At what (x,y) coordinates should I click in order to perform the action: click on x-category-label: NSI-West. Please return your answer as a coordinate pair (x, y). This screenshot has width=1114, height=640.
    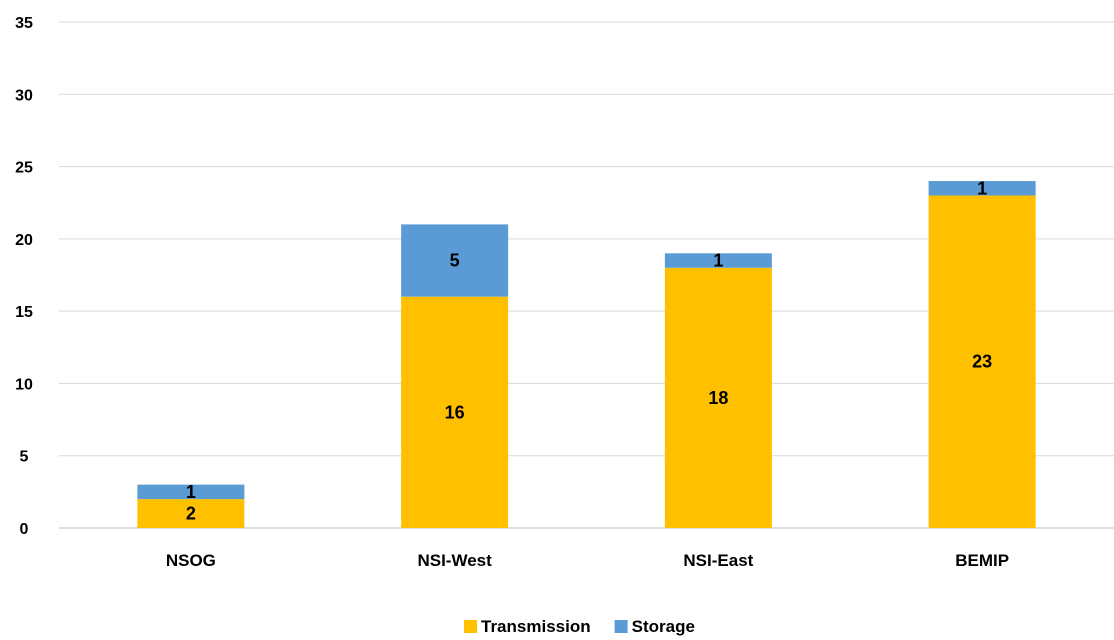
    Looking at the image, I should click on (454, 560).